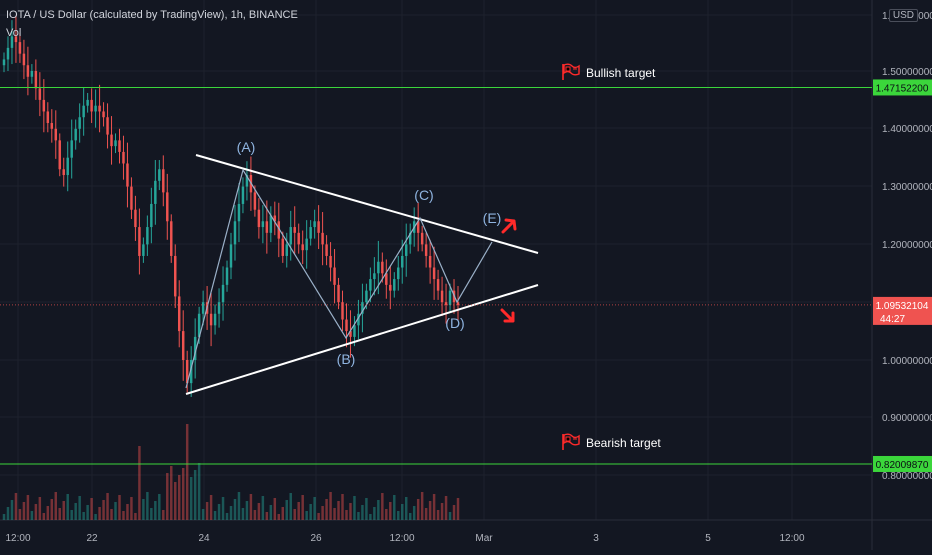  I want to click on flag-icon, so click(571, 71).